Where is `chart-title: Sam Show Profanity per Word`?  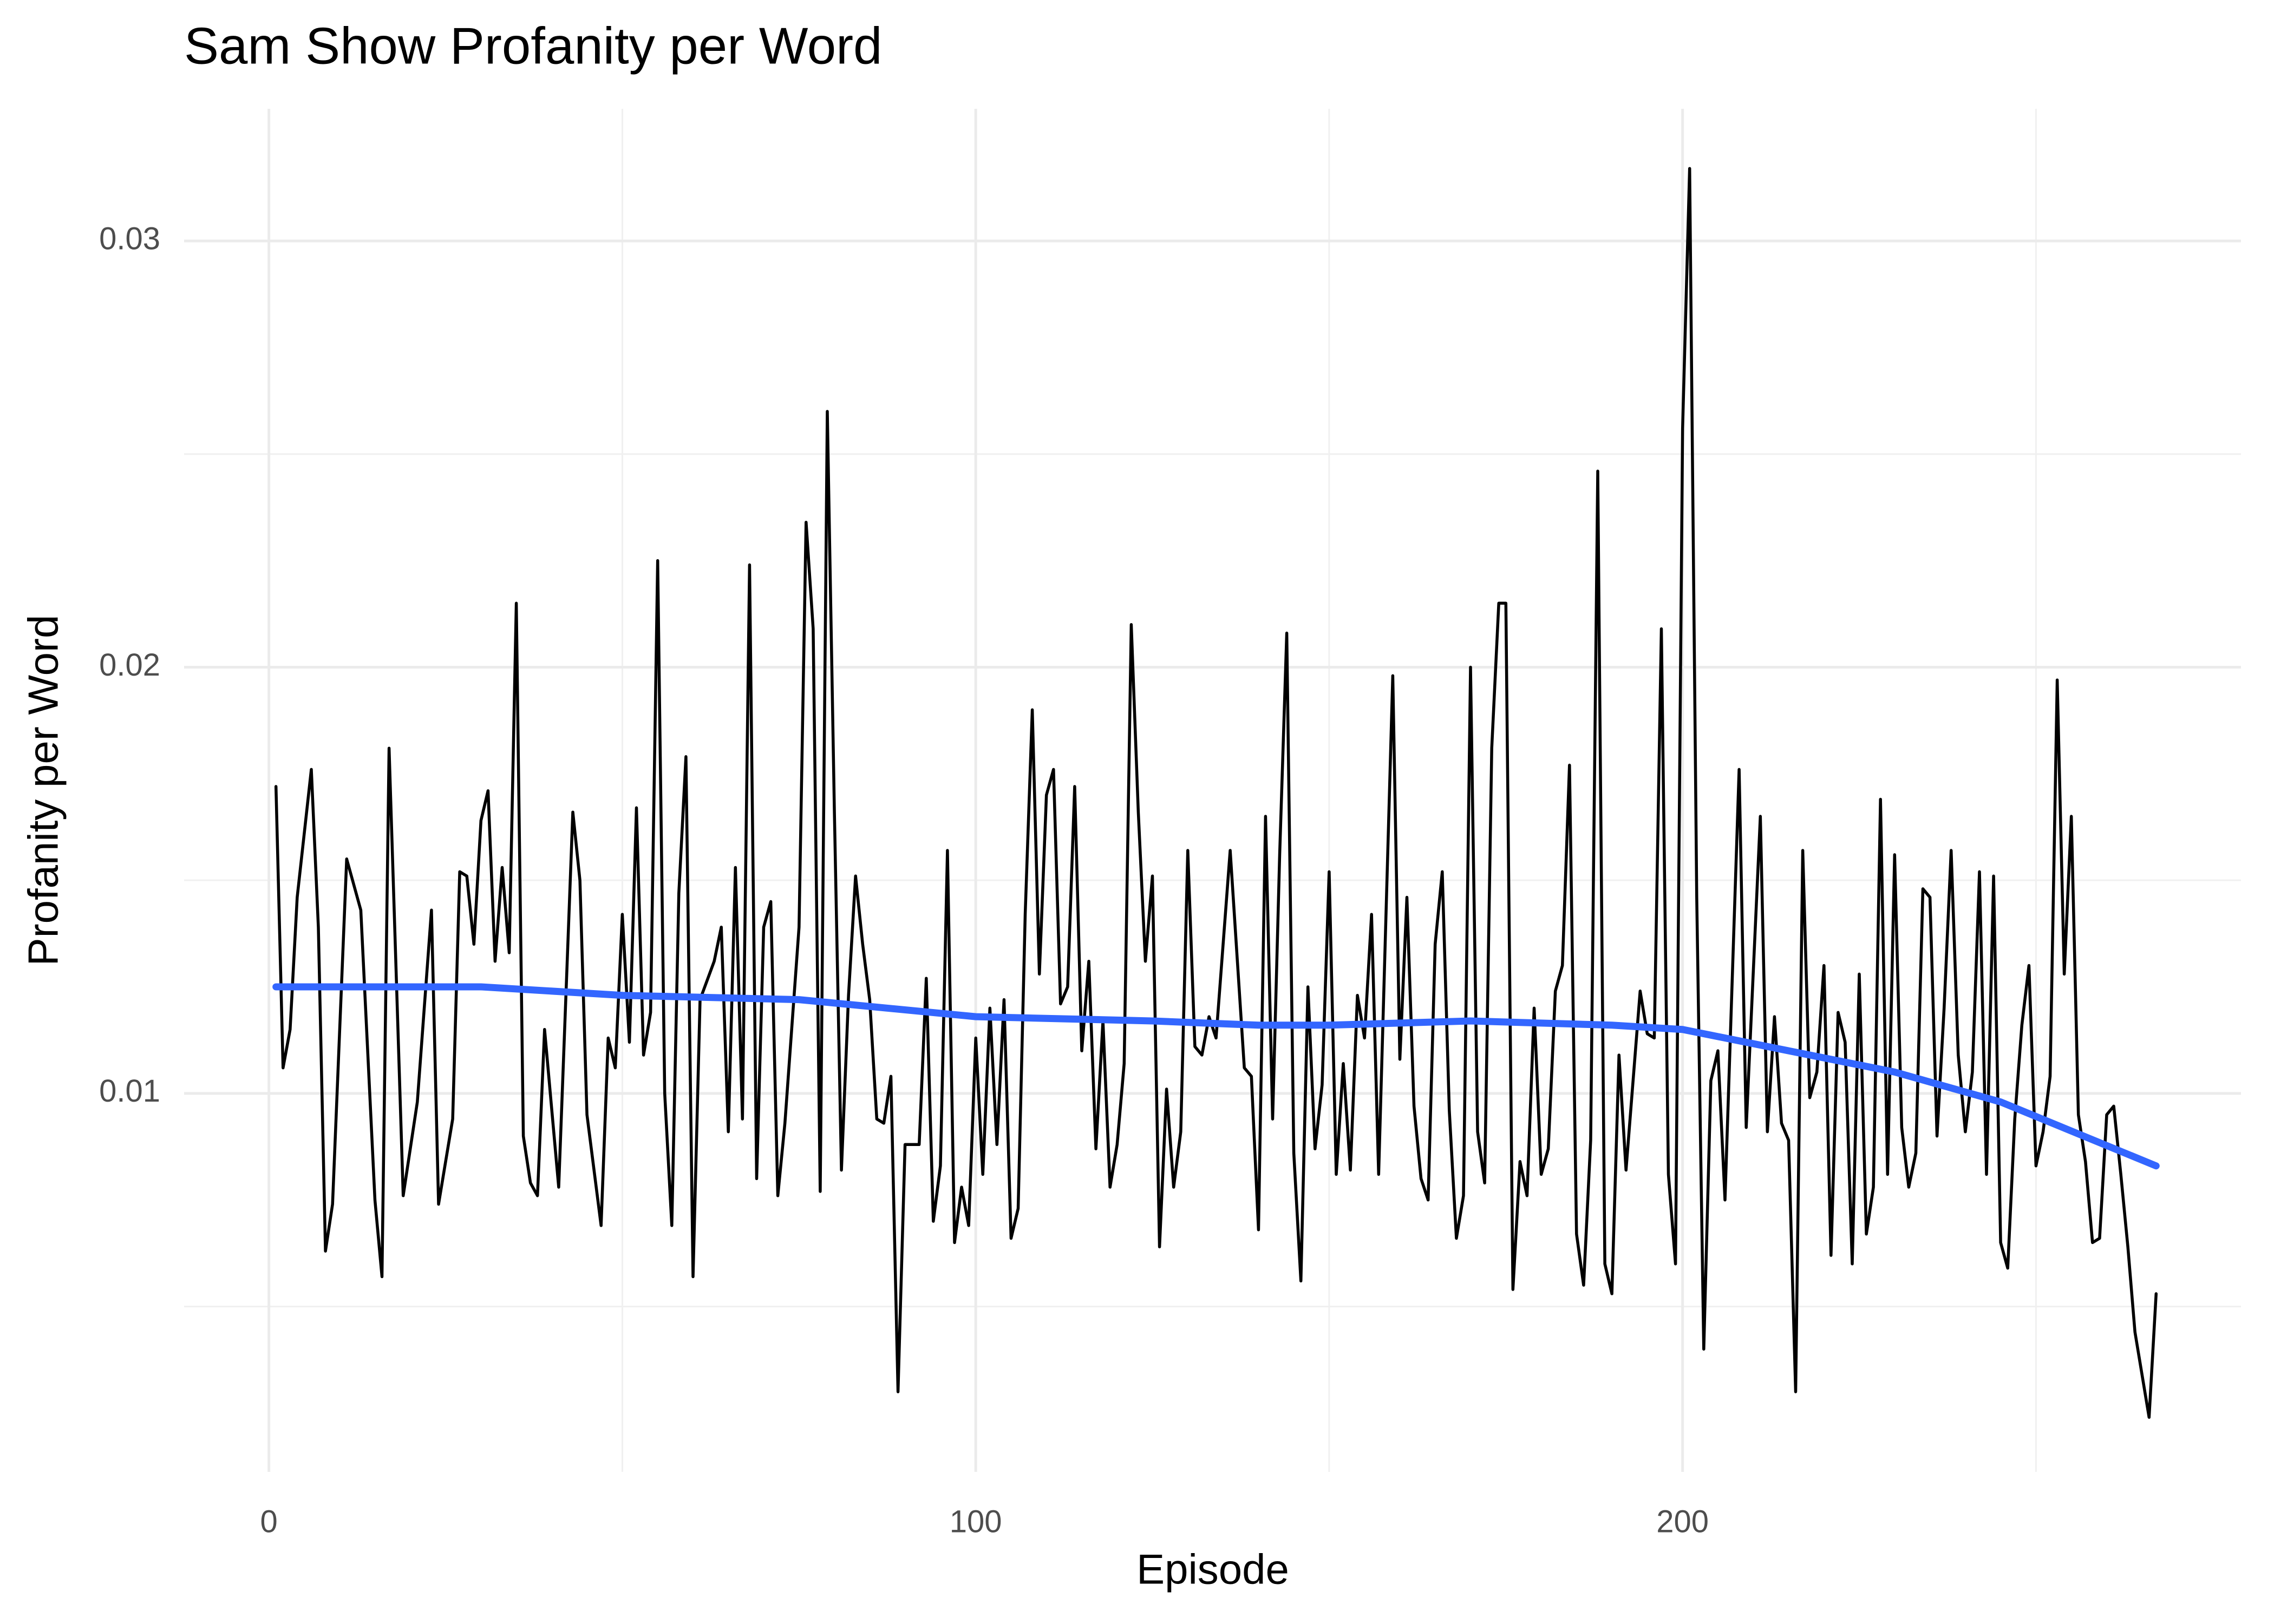
chart-title: Sam Show Profanity per Word is located at coordinates (533, 46).